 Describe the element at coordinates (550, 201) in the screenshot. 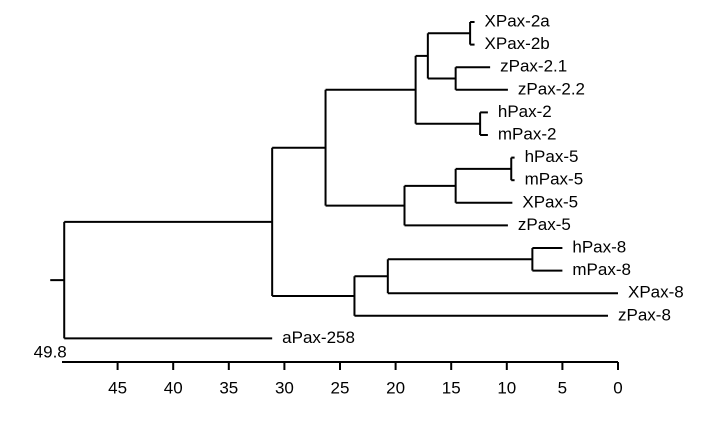

I see `leaf-label: XPax-5` at that location.